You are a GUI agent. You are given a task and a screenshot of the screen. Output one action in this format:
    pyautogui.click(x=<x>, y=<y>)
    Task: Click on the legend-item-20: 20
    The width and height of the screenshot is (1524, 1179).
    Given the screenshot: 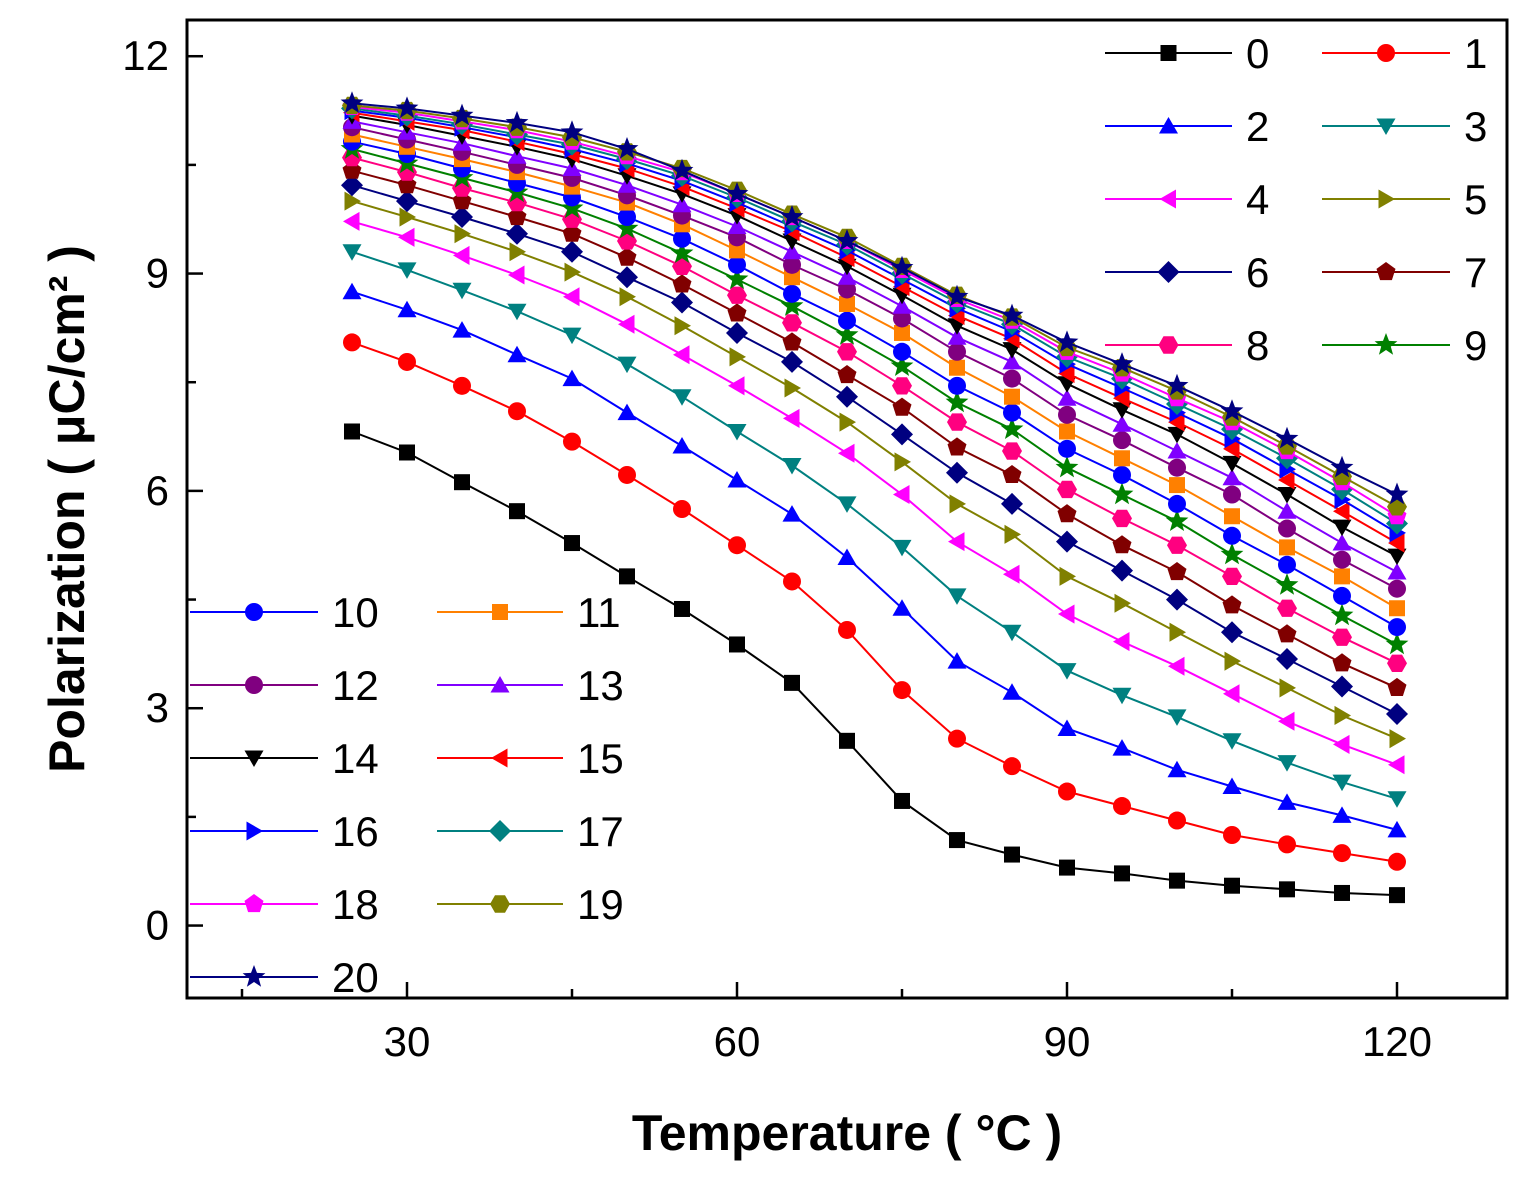 What is the action you would take?
    pyautogui.click(x=284, y=977)
    